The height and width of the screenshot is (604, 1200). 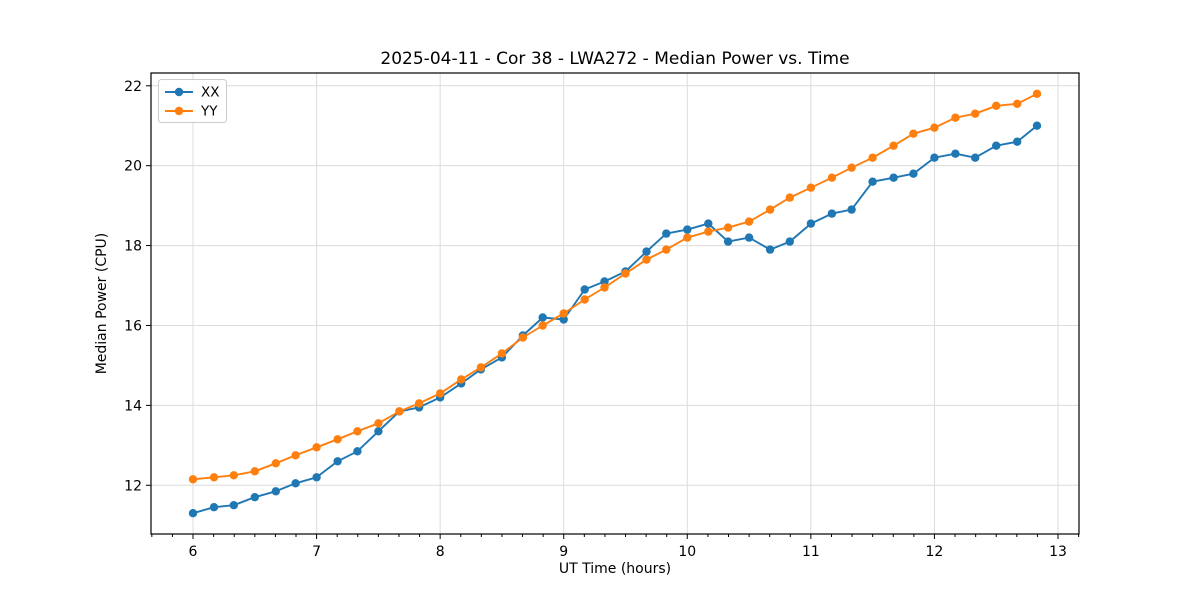 What do you see at coordinates (615, 569) in the screenshot?
I see `x-axis-label: UT Time (hours)` at bounding box center [615, 569].